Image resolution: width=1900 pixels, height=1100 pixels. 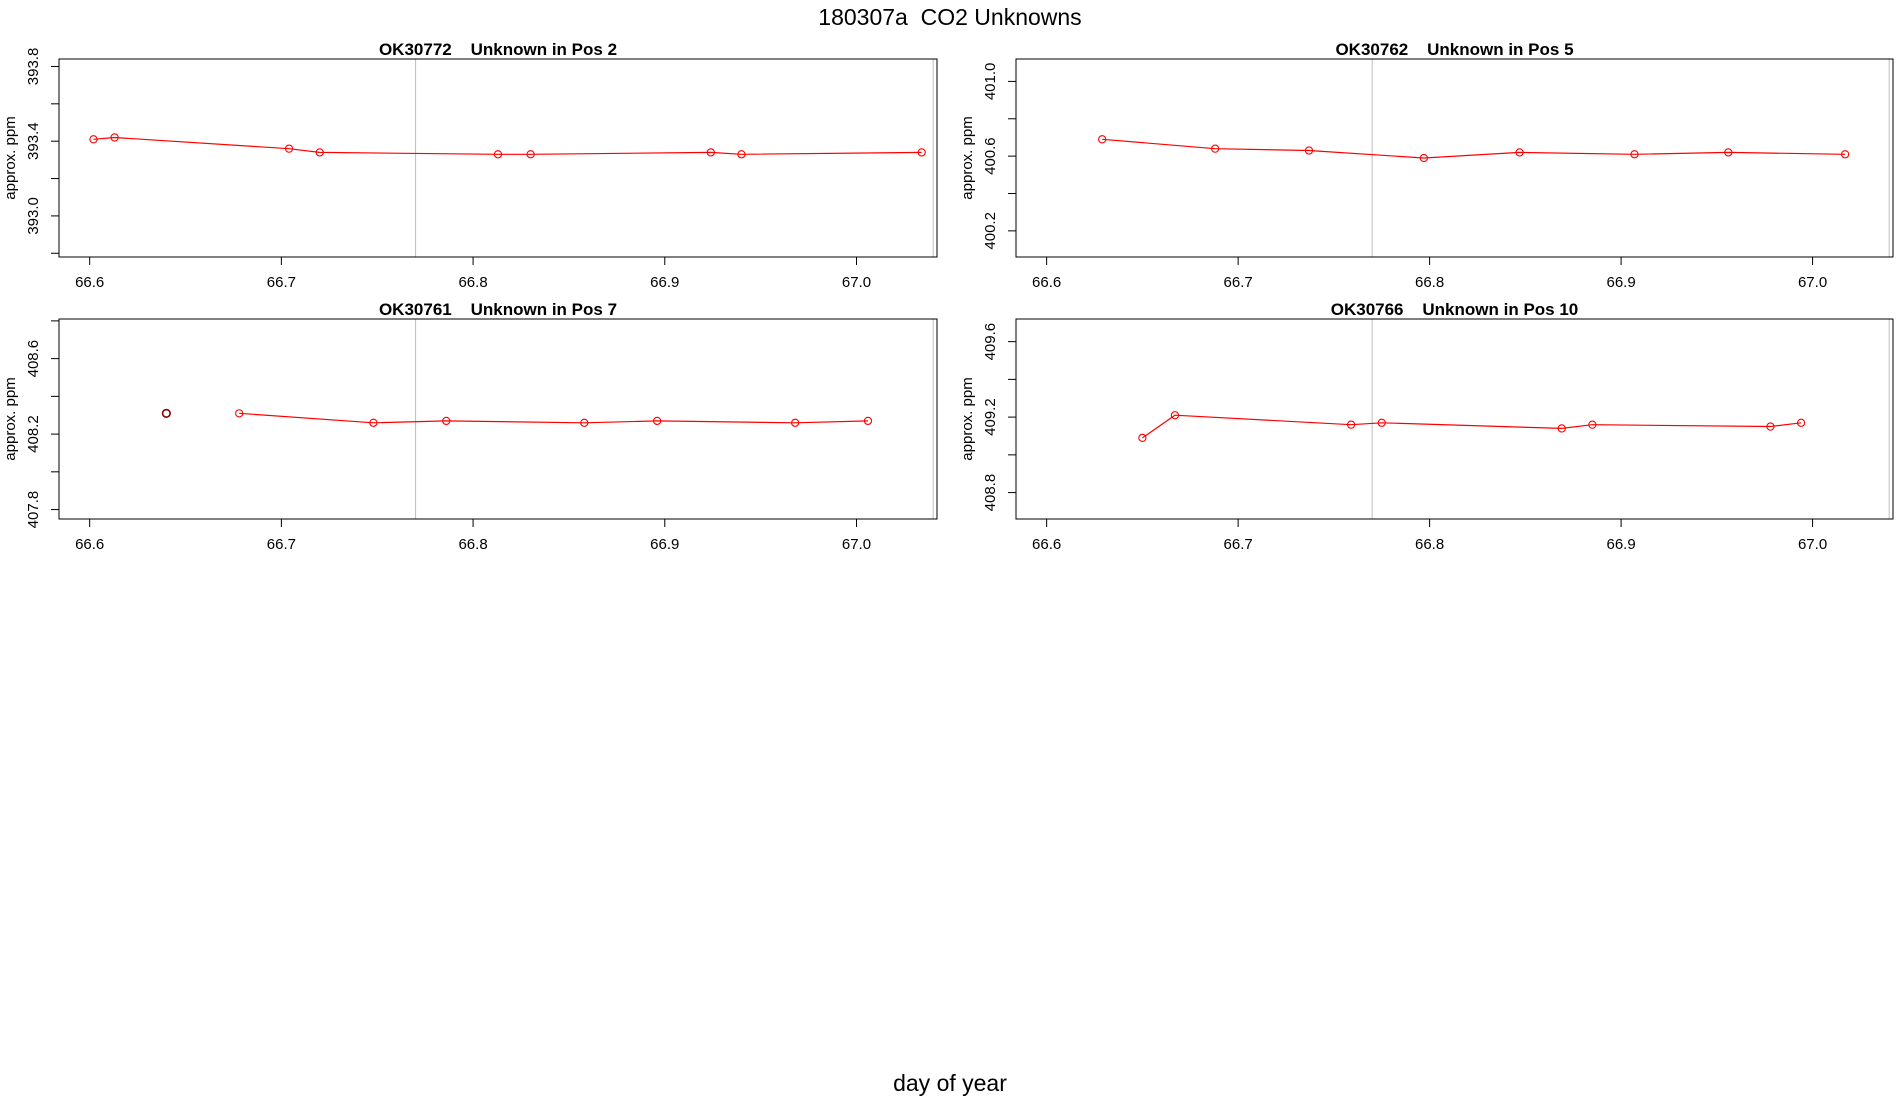 What do you see at coordinates (990, 156) in the screenshot?
I see `y-tick-label: 400.6` at bounding box center [990, 156].